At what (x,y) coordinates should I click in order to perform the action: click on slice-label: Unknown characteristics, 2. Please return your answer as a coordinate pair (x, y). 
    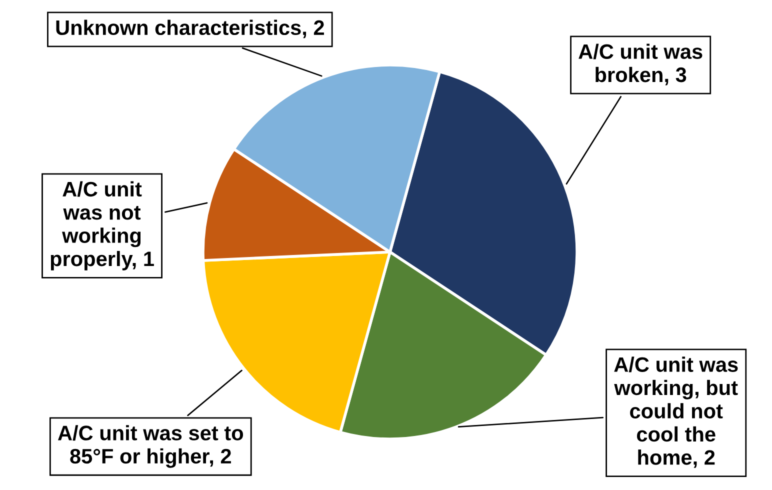
    Looking at the image, I should click on (190, 29).